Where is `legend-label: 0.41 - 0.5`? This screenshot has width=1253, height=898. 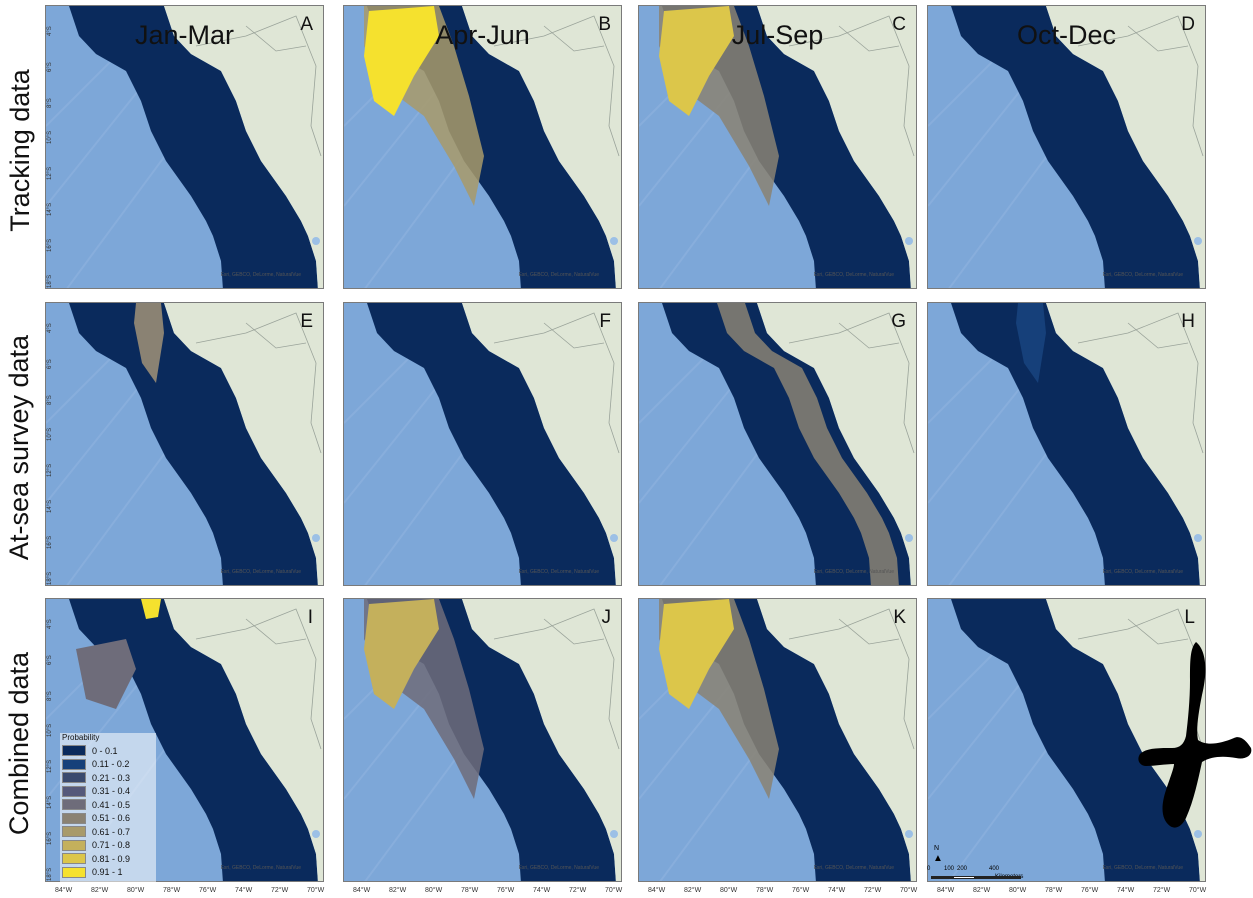 legend-label: 0.41 - 0.5 is located at coordinates (111, 804).